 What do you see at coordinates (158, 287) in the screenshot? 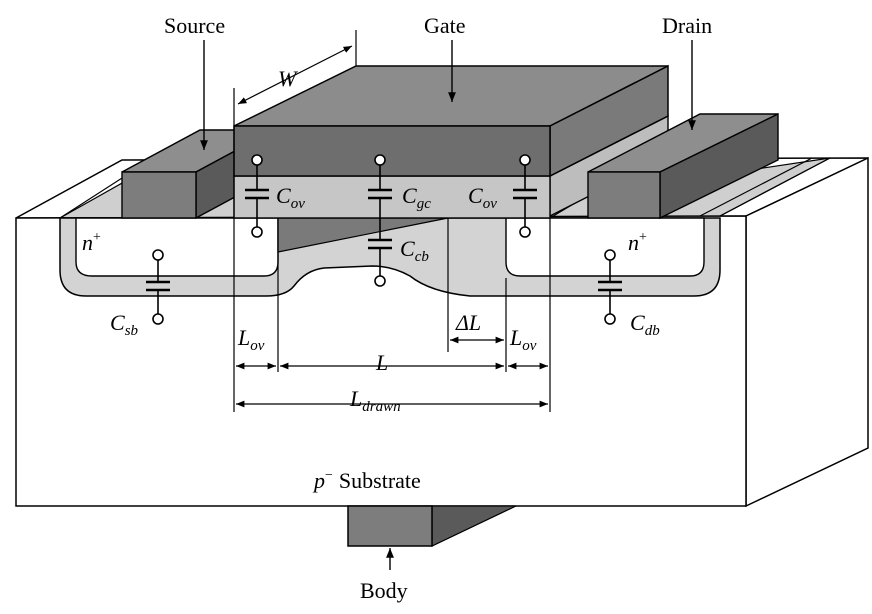
I see `cap-sb-symbol` at bounding box center [158, 287].